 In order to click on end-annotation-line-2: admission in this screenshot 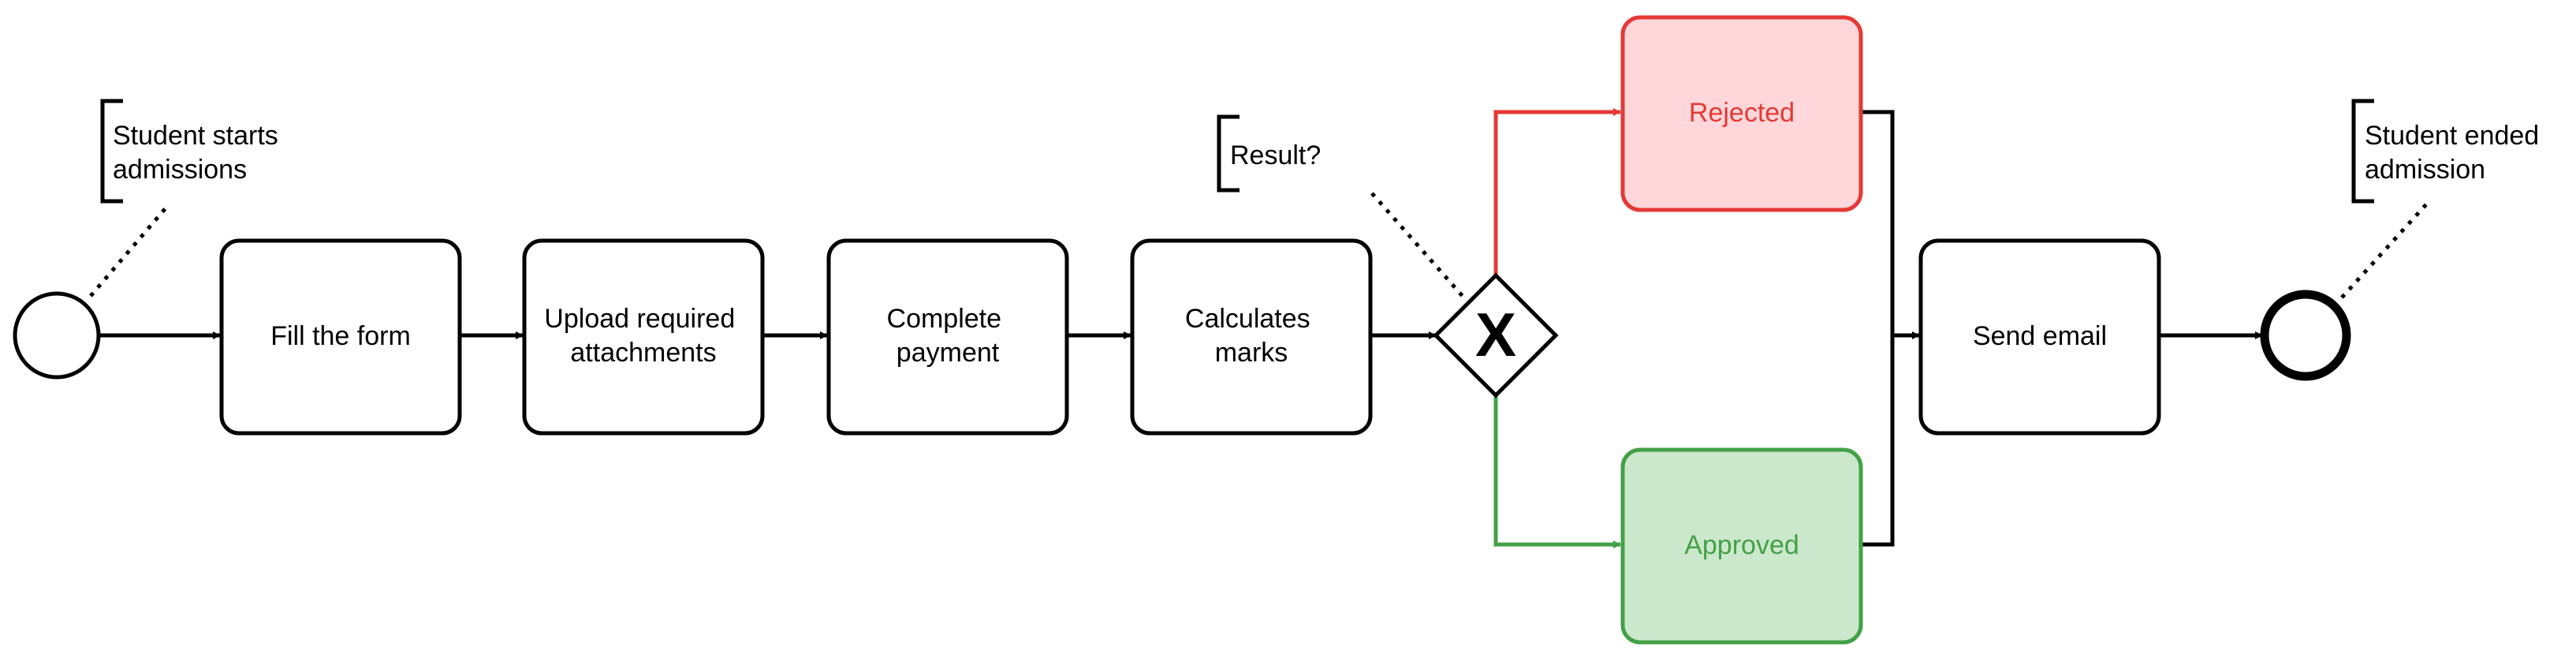, I will do `click(2425, 170)`.